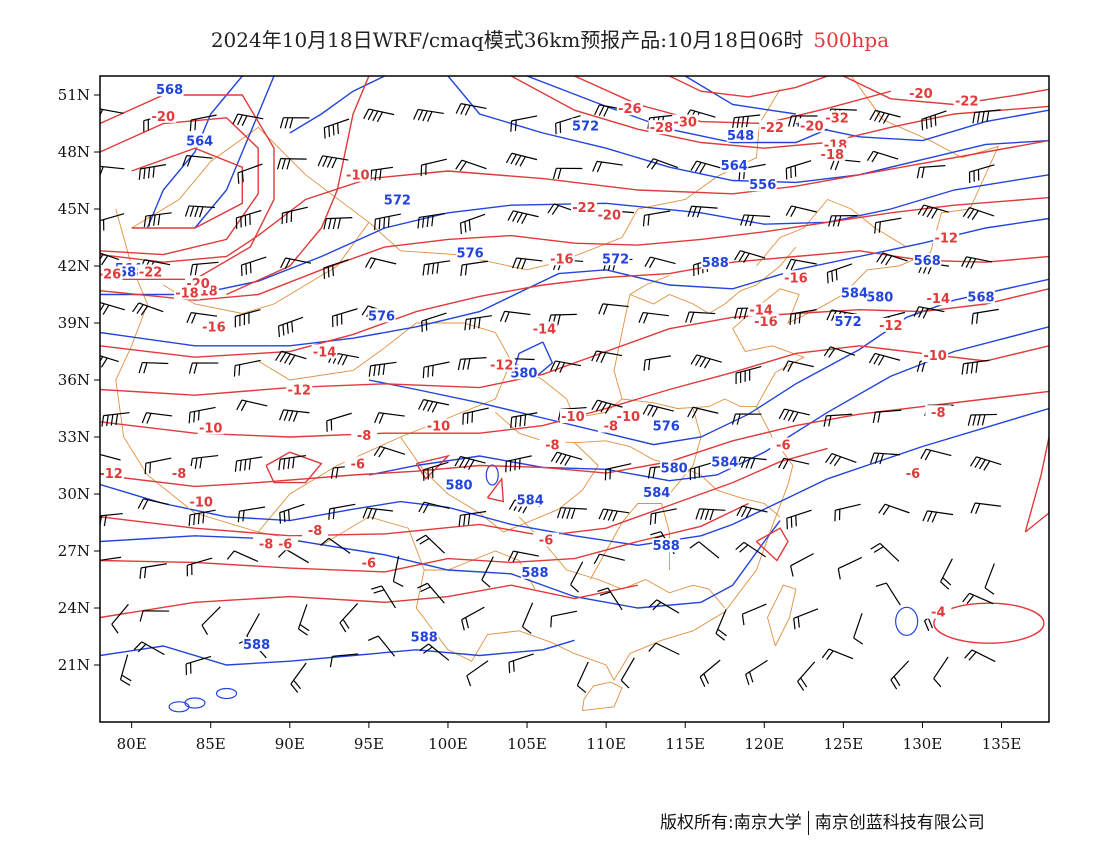  I want to click on temperature-label: -16, so click(214, 328).